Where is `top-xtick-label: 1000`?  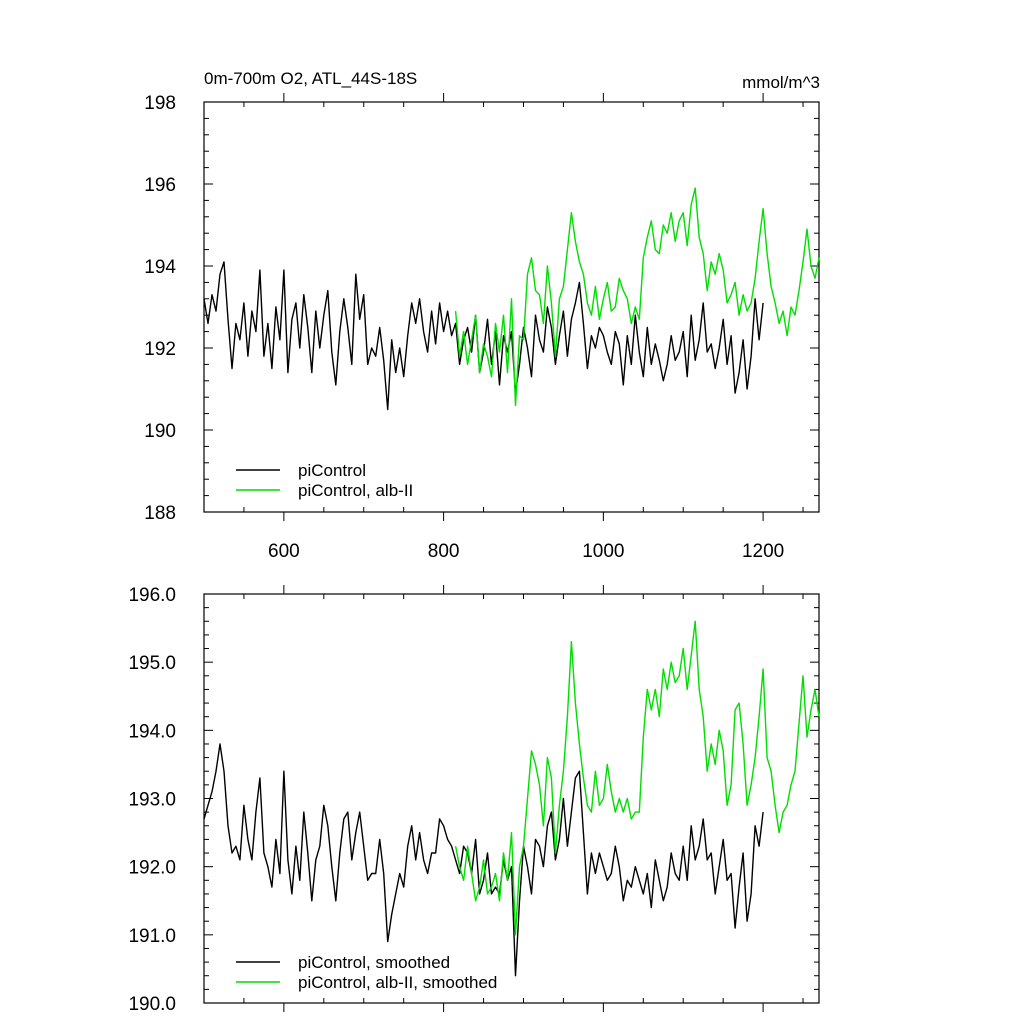 top-xtick-label: 1000 is located at coordinates (603, 551).